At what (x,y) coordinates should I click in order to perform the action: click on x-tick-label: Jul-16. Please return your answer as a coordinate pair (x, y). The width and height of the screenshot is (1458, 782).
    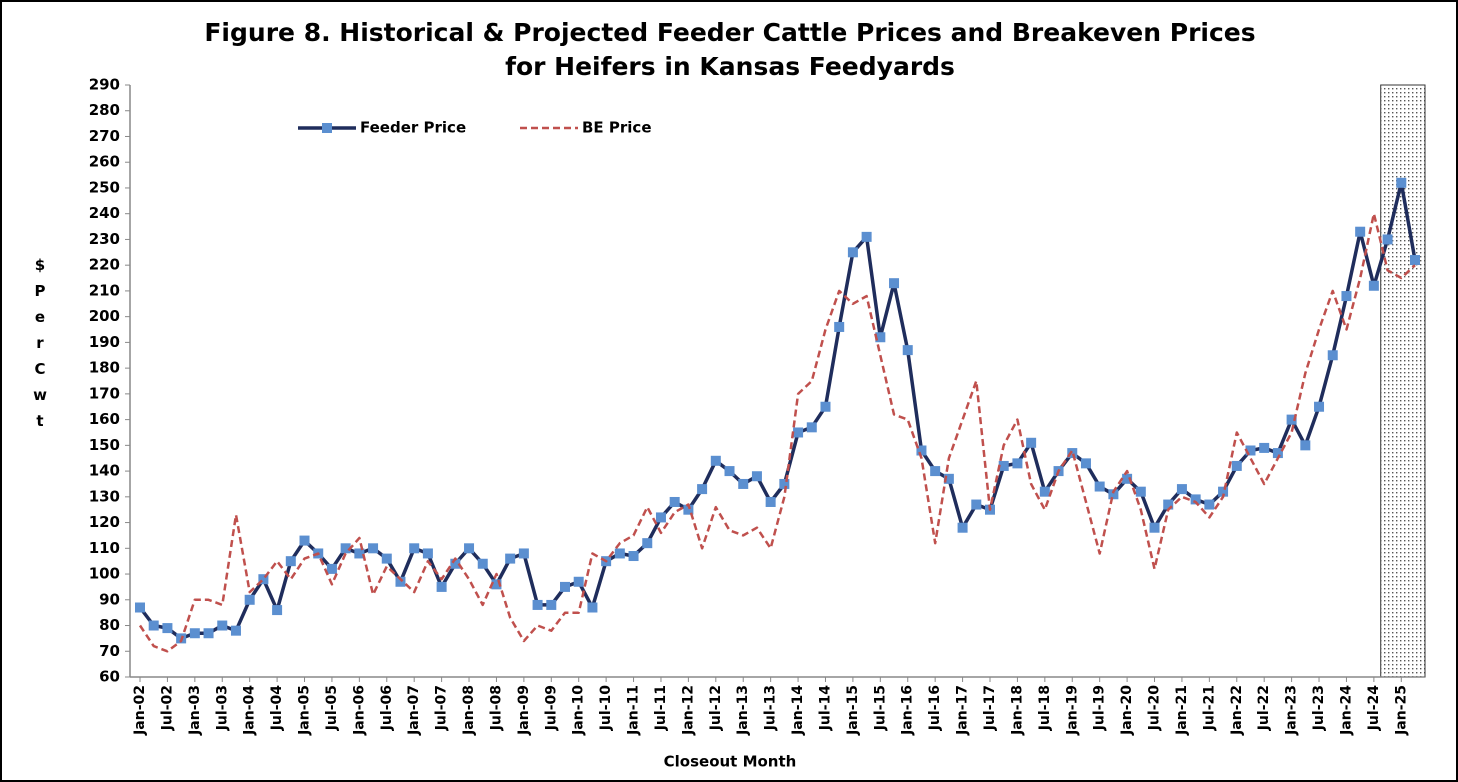
    Looking at the image, I should click on (935, 708).